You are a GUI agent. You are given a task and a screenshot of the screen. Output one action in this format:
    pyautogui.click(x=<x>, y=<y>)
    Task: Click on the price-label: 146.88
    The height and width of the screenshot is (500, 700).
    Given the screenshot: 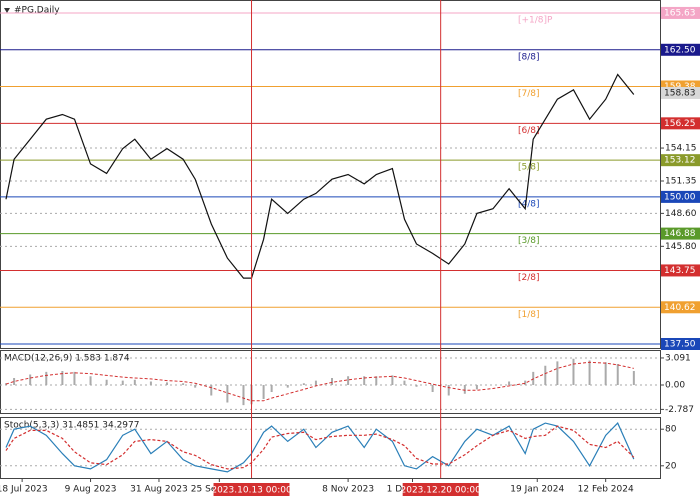 What is the action you would take?
    pyautogui.click(x=680, y=234)
    